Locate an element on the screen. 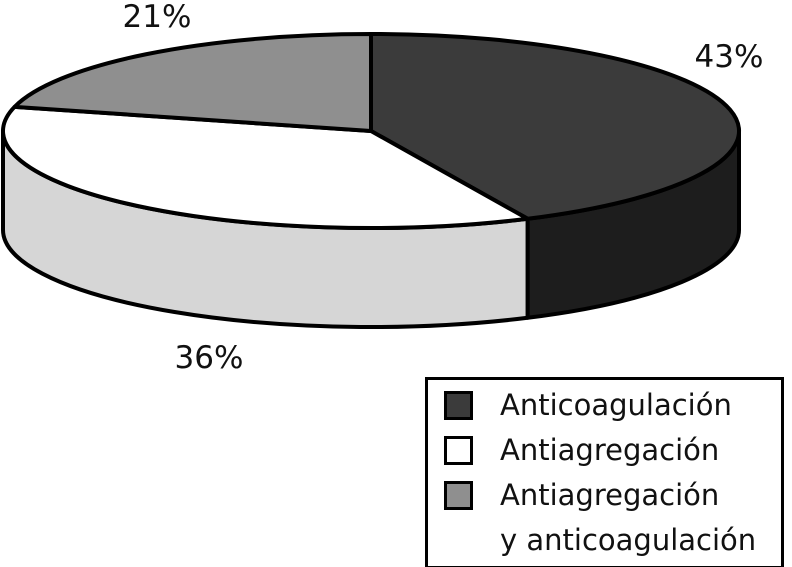 The height and width of the screenshot is (567, 792). legend-item-2: Antiagregación is located at coordinates (612, 495).